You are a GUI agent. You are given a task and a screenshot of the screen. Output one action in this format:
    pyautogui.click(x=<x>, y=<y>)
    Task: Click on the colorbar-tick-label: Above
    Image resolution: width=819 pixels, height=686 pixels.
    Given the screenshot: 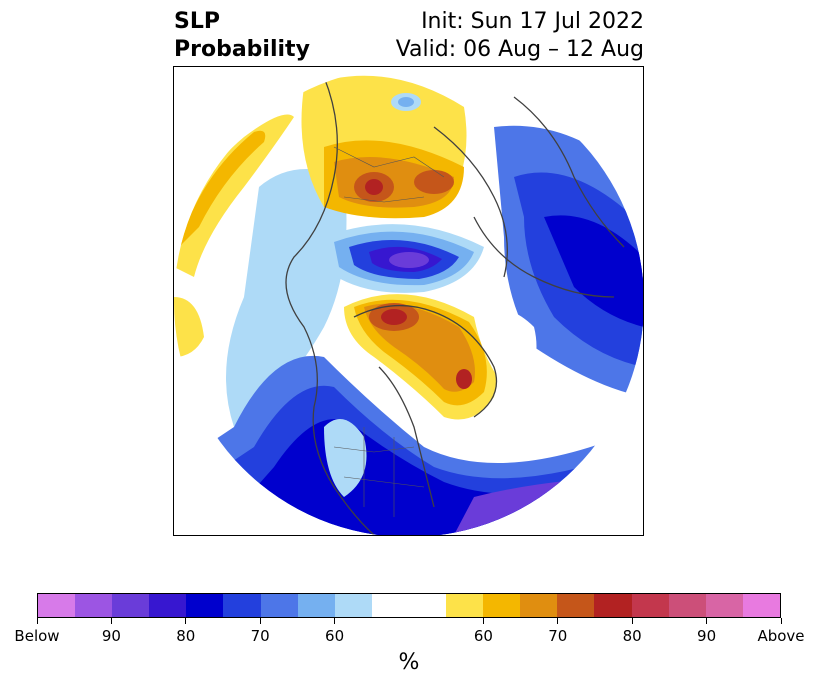 What is the action you would take?
    pyautogui.click(x=781, y=636)
    